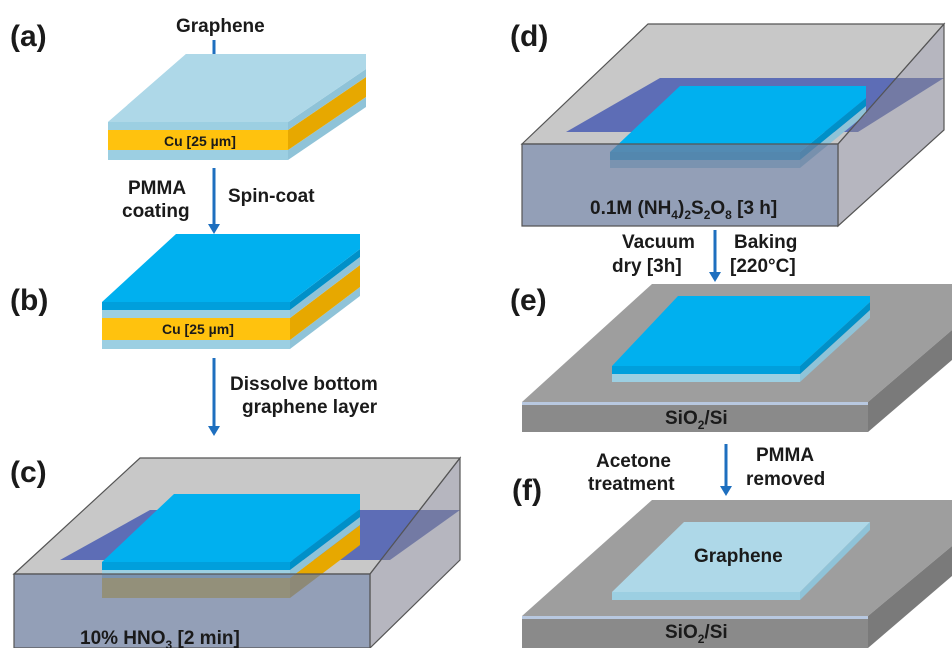 The image size is (952, 648). Describe the element at coordinates (160, 638) in the screenshot. I see `hno3-label: 10% HNO3 [2 min]` at that location.